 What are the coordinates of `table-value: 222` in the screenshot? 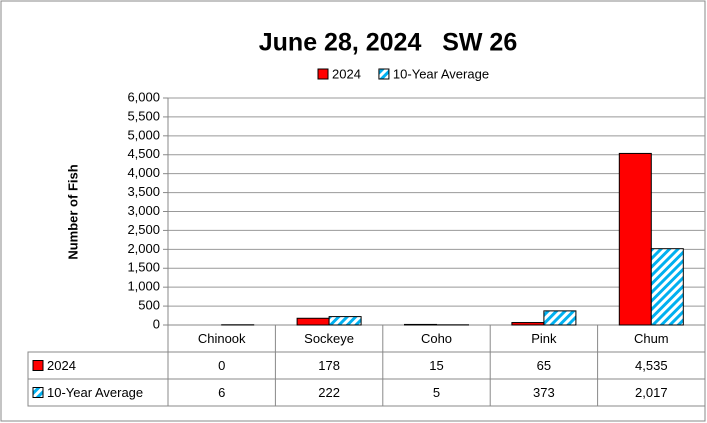 It's located at (329, 392).